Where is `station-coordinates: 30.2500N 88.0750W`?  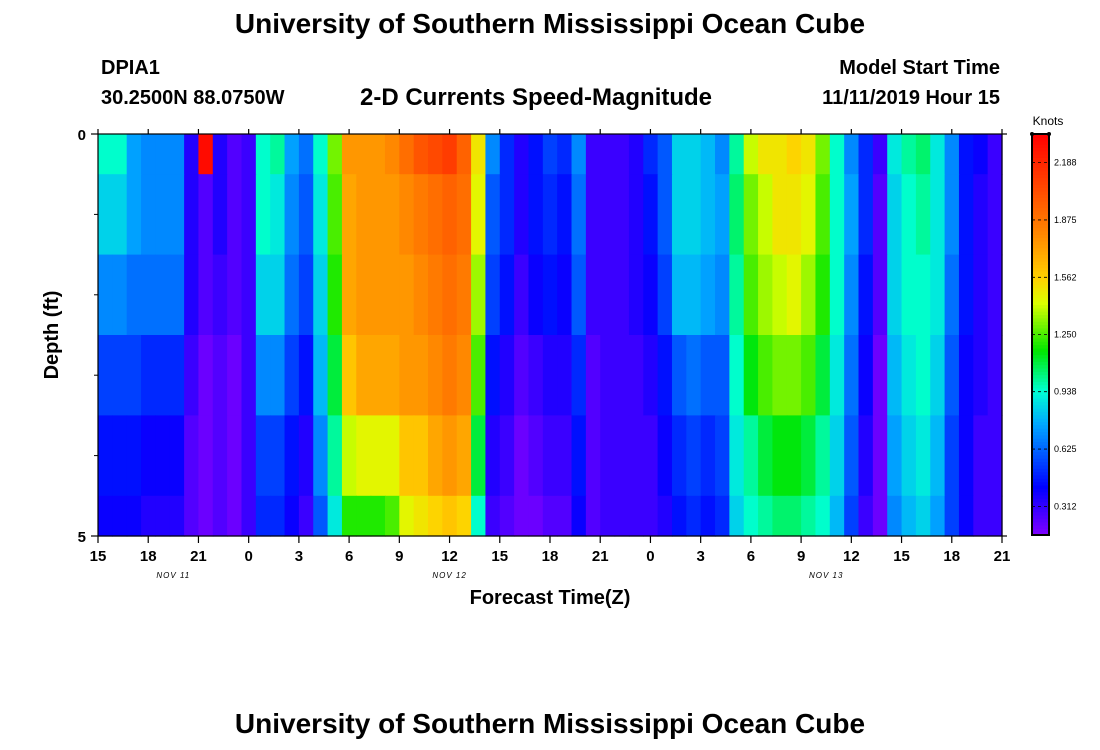 station-coordinates: 30.2500N 88.0750W is located at coordinates (193, 98).